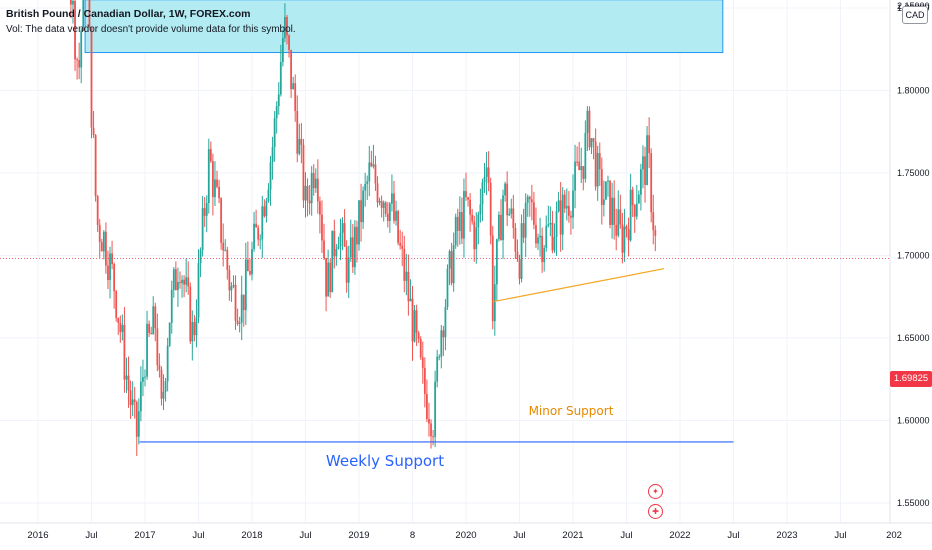 Image resolution: width=932 pixels, height=550 pixels. Describe the element at coordinates (911, 261) in the screenshot. I see `price-axis-bg` at that location.